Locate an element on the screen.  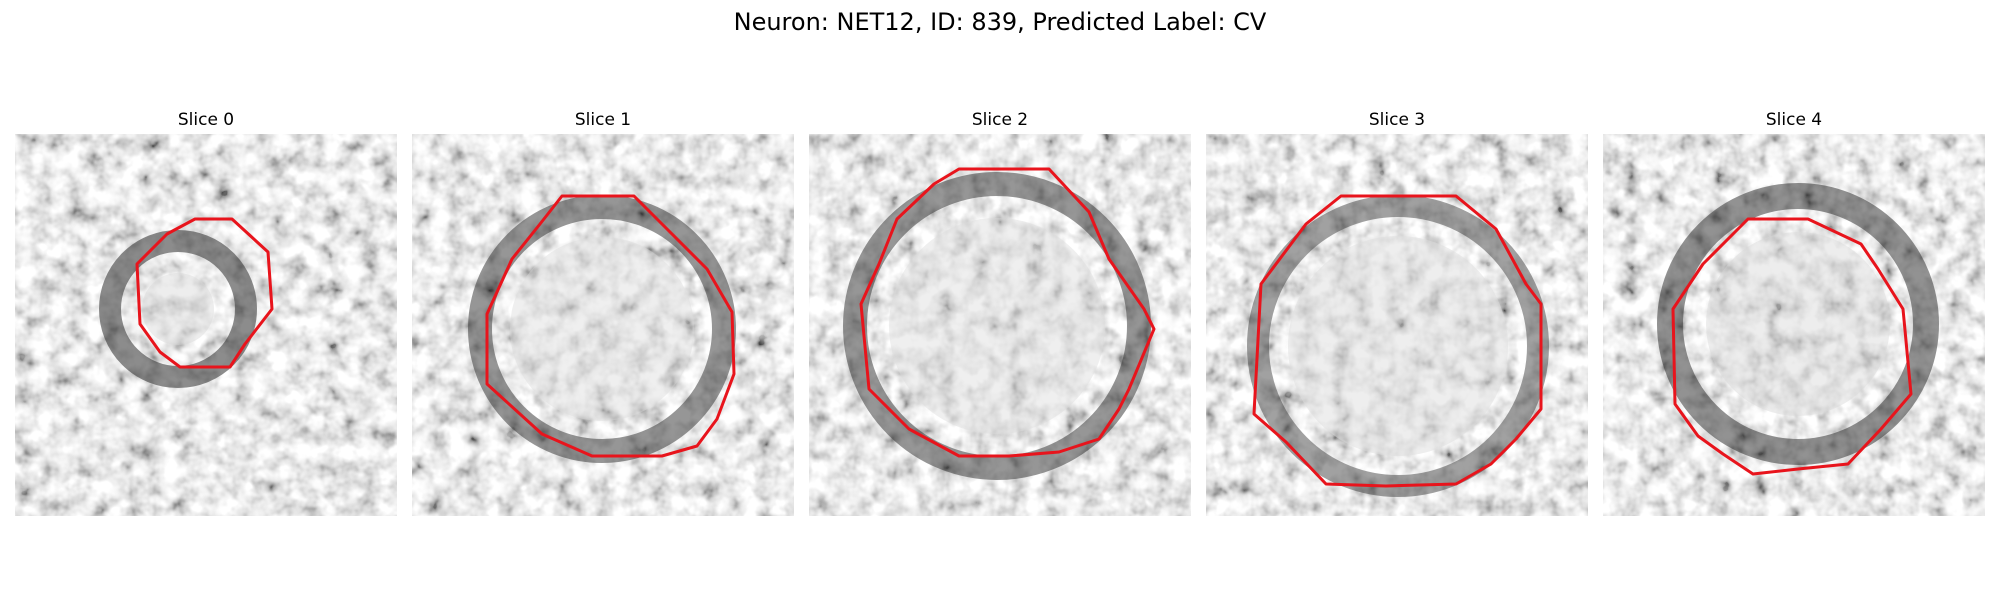
slice-title: Slice 3 is located at coordinates (1397, 120).